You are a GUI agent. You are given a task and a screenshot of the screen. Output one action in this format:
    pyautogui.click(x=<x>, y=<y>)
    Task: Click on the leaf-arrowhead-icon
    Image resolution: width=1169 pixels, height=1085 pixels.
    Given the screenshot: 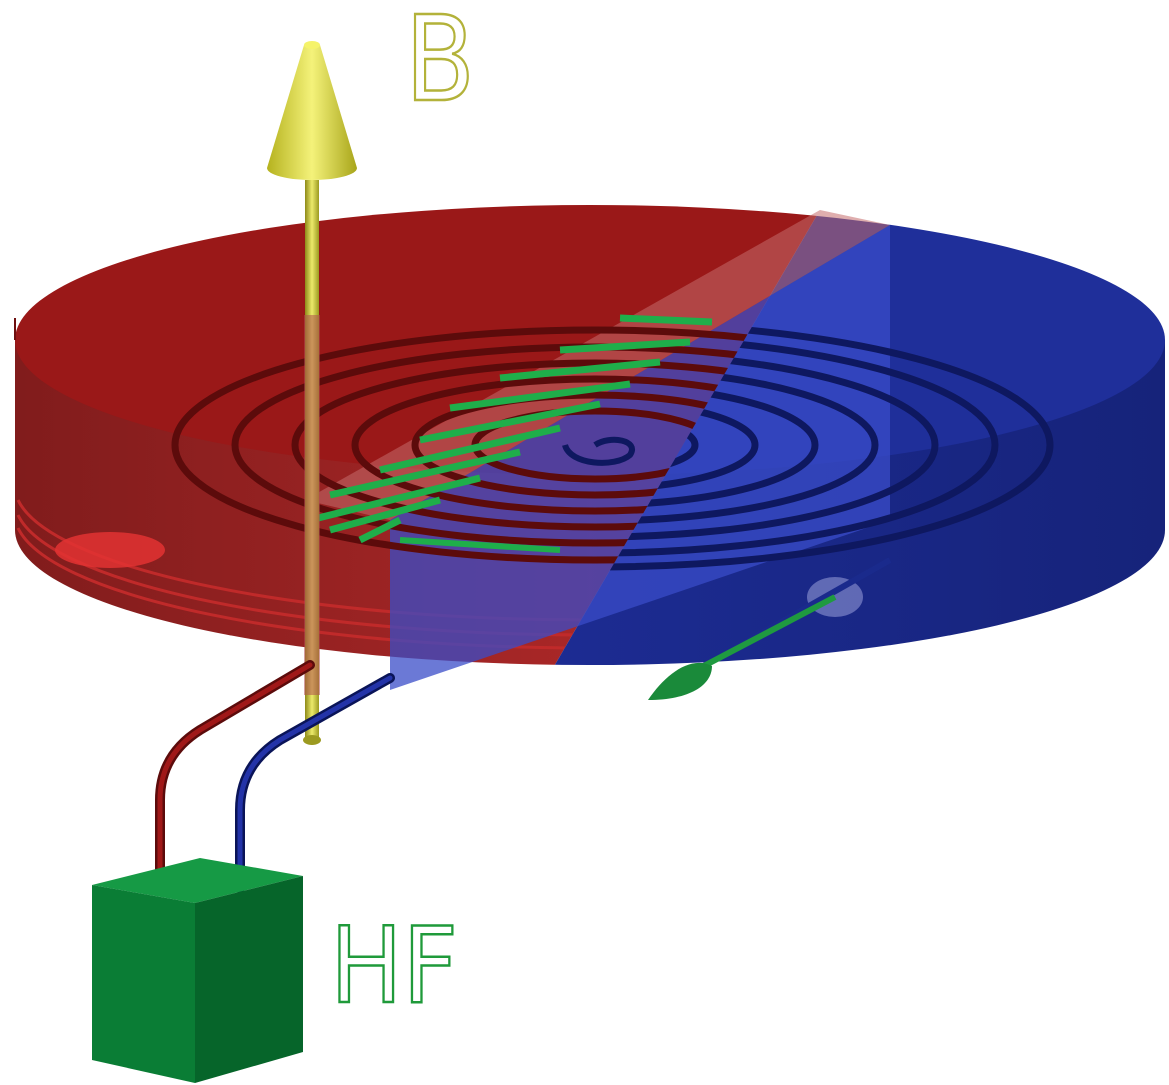 What is the action you would take?
    pyautogui.click(x=680, y=681)
    